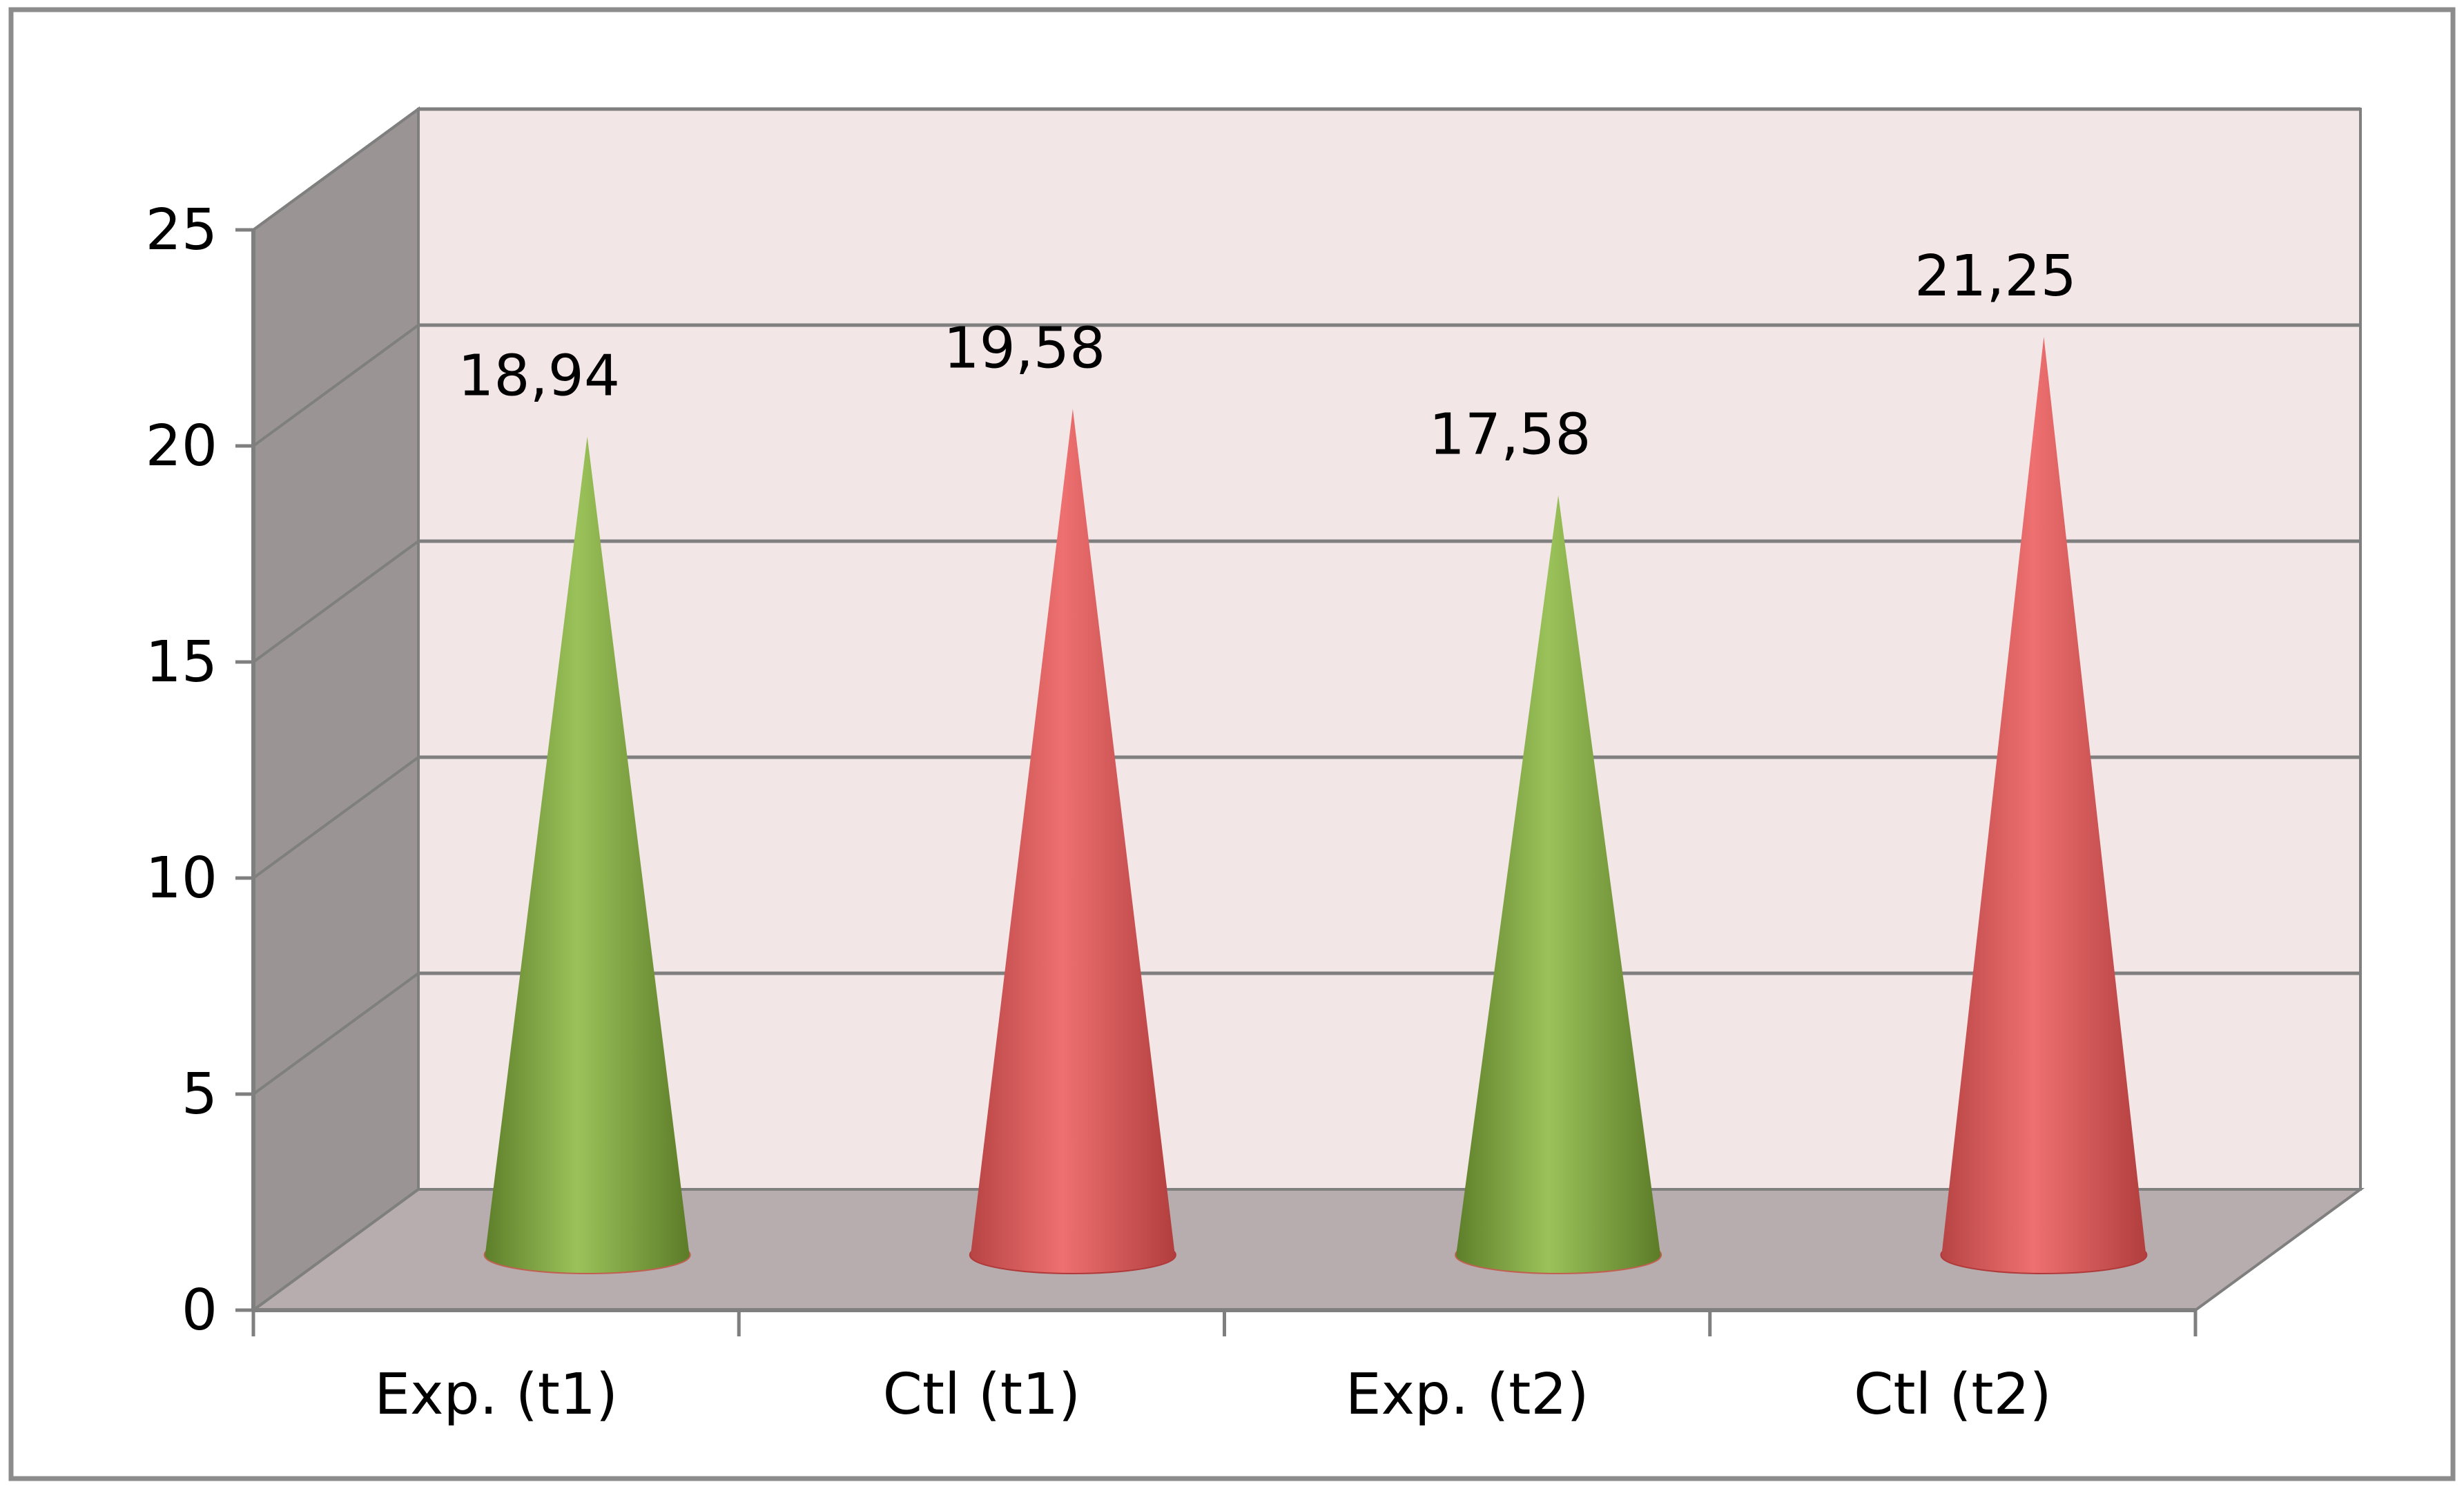 The width and height of the screenshot is (2464, 1491). I want to click on x-tick-label: Ctl (t1), so click(982, 1394).